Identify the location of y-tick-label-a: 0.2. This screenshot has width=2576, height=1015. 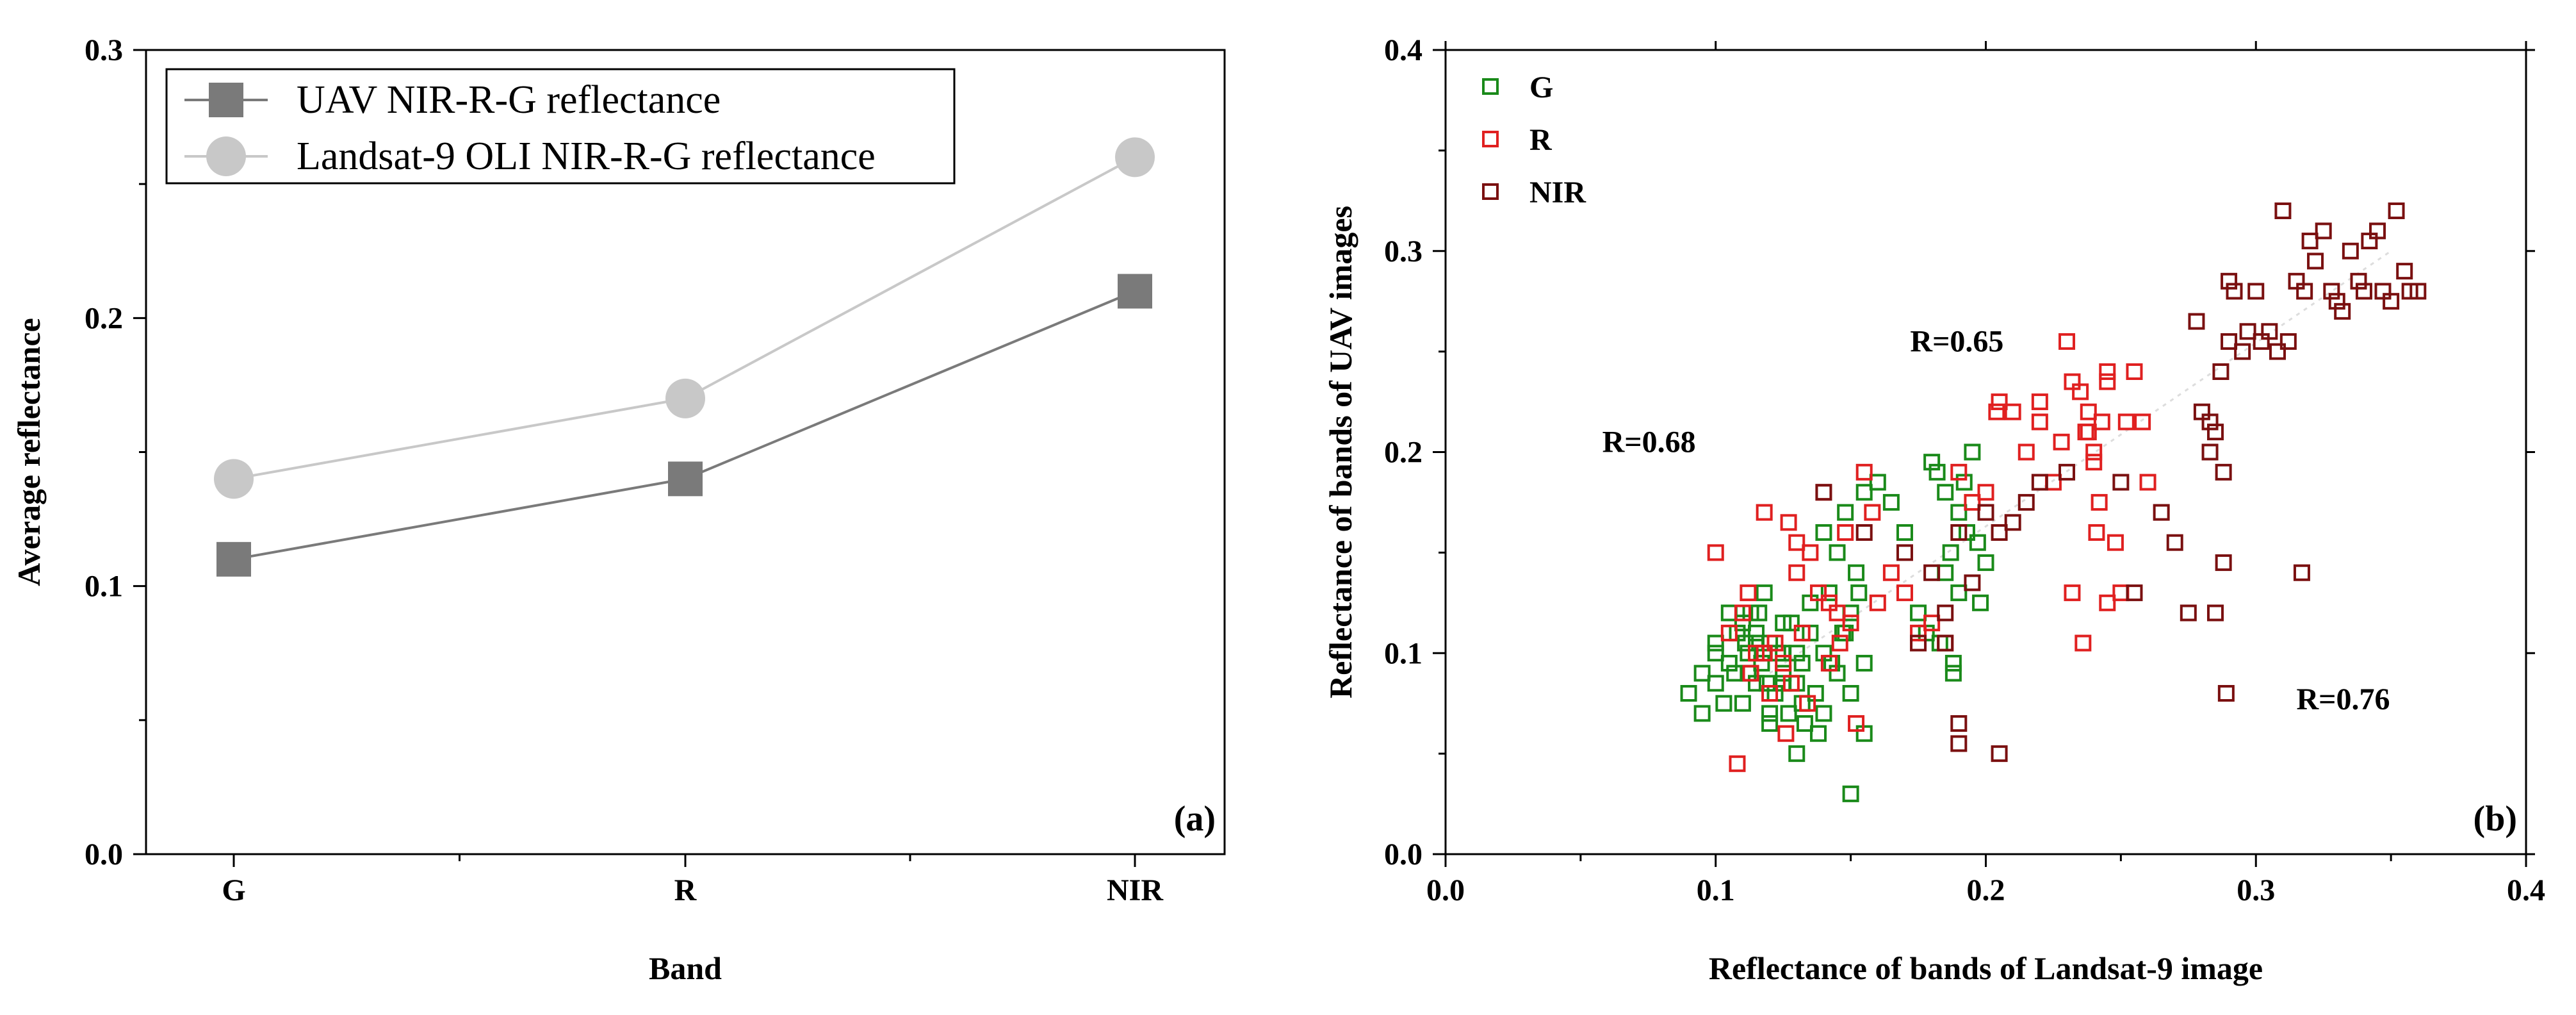
(104, 318).